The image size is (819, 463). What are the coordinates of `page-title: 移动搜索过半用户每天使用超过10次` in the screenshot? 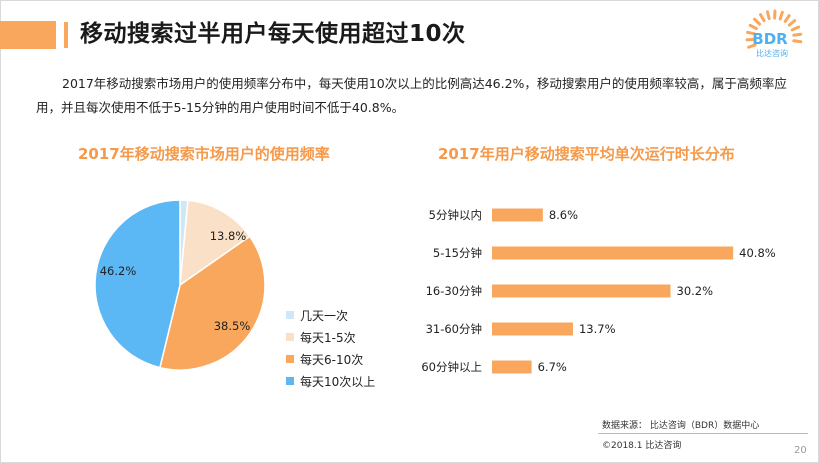 It's located at (273, 34).